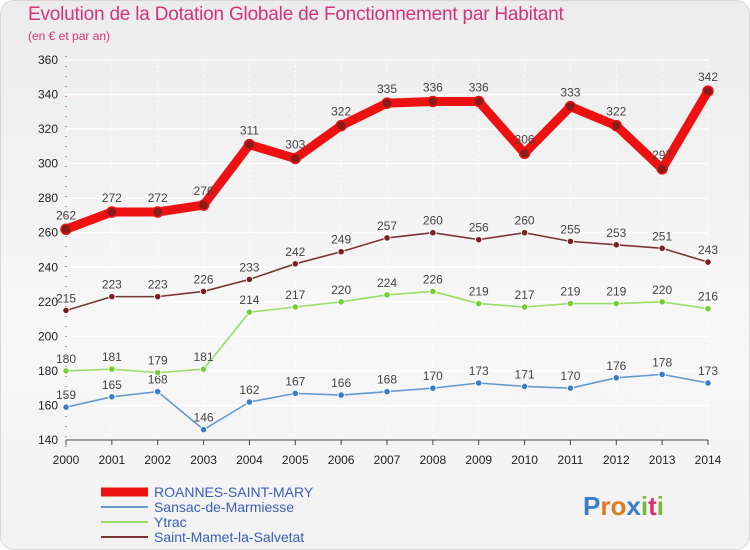 The height and width of the screenshot is (550, 750). What do you see at coordinates (69, 36) in the screenshot?
I see `chart-subtitle: (en € et par an)` at bounding box center [69, 36].